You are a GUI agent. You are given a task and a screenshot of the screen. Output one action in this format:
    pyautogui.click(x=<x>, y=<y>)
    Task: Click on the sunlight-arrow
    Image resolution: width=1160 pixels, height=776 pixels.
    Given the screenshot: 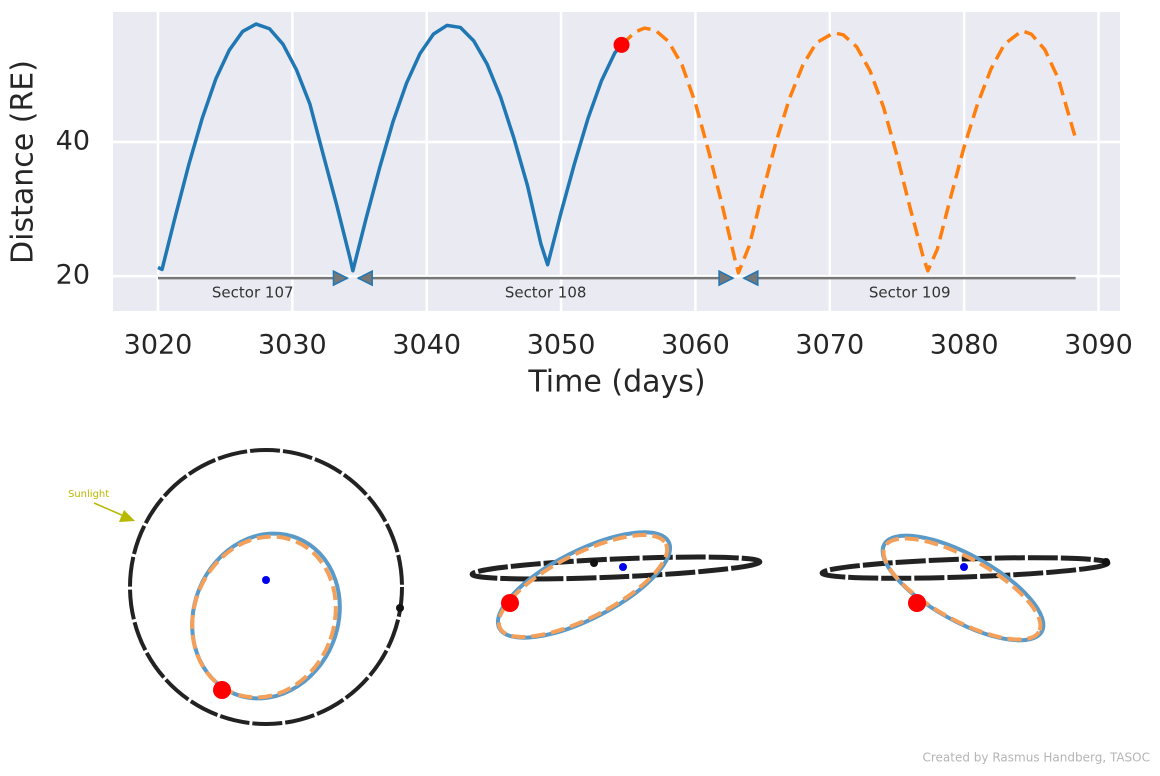 What is the action you would take?
    pyautogui.click(x=109, y=509)
    